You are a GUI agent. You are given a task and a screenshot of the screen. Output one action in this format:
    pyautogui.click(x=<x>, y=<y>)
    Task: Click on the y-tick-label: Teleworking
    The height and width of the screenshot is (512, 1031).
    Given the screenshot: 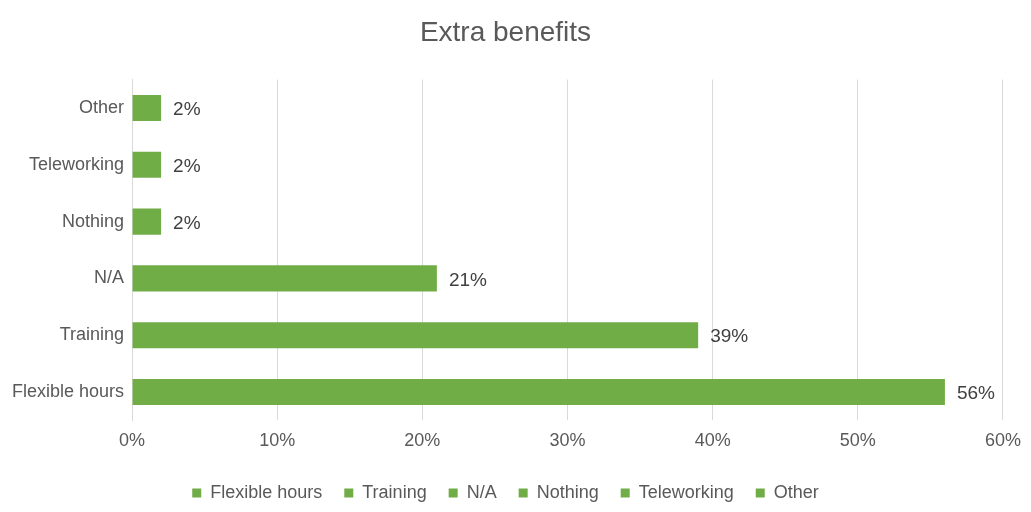 What is the action you would take?
    pyautogui.click(x=77, y=163)
    